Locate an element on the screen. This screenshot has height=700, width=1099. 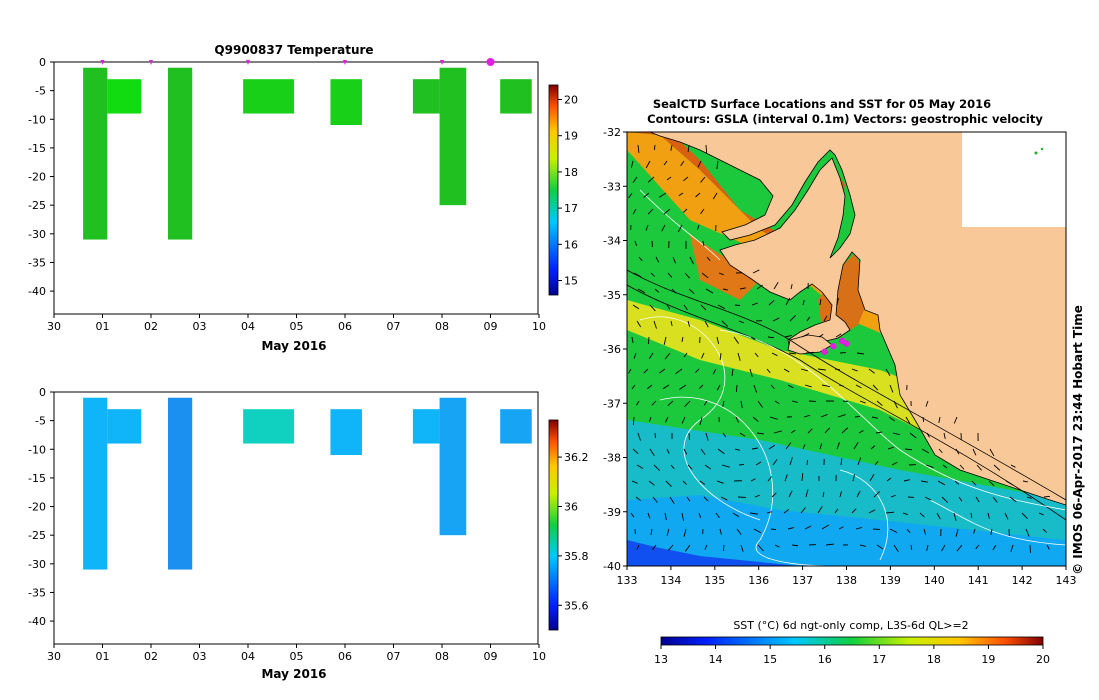
sst-colorbar-ticks: 13 14 15 16 17 18 19 20 is located at coordinates (852, 655).